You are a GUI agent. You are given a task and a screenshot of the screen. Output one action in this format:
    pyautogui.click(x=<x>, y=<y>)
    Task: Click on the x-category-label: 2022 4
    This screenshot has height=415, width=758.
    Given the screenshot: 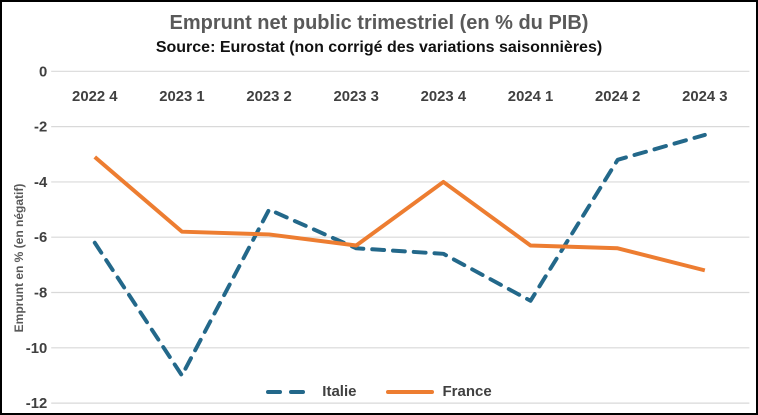 What is the action you would take?
    pyautogui.click(x=95, y=97)
    